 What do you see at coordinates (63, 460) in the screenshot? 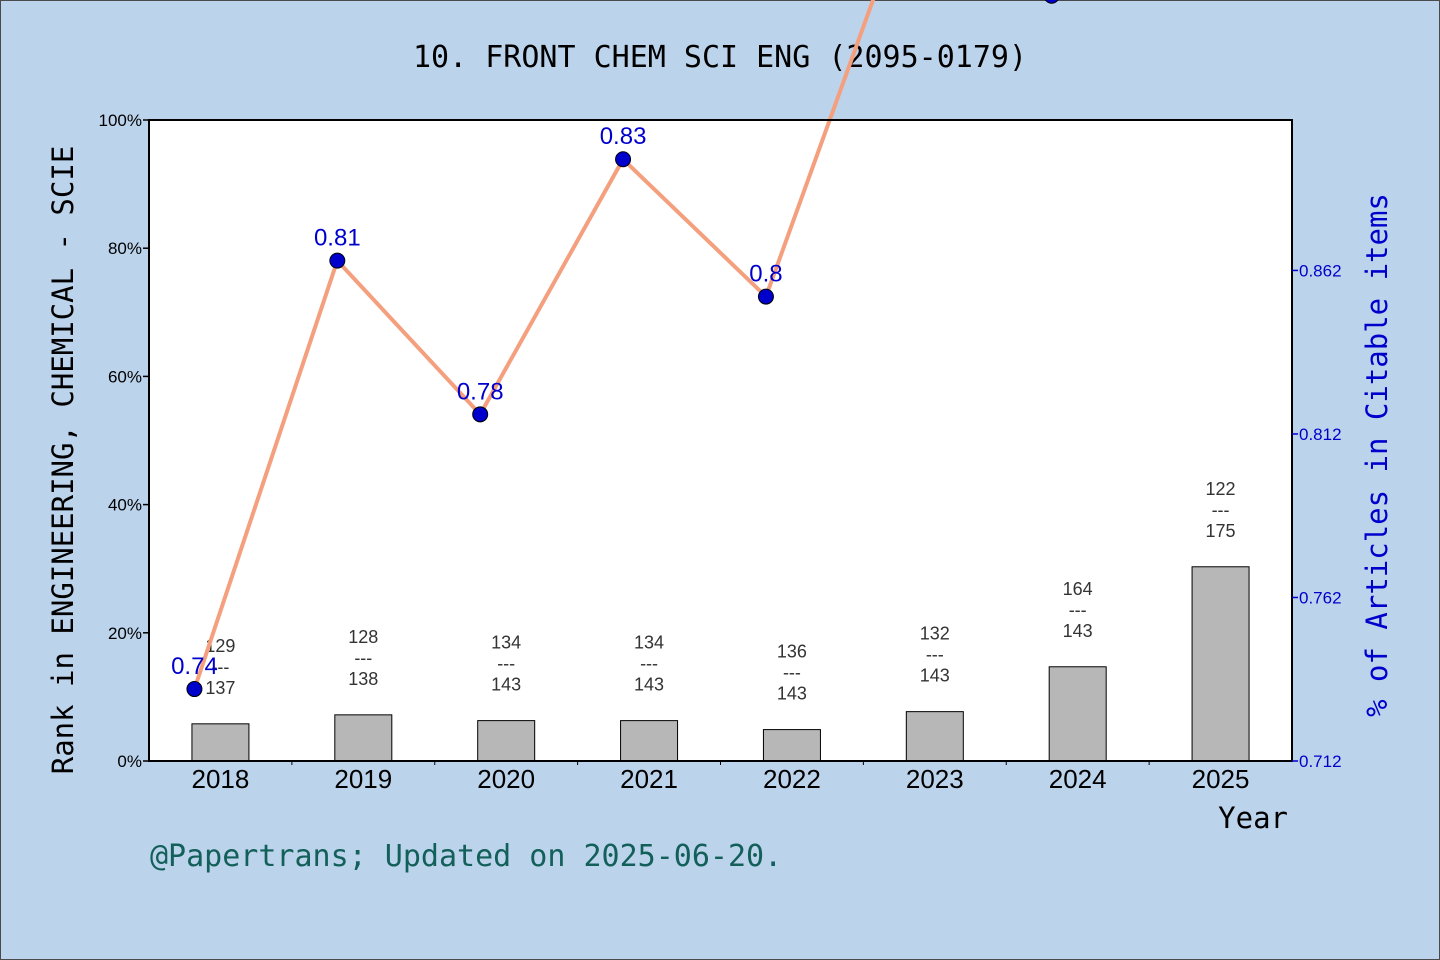
I see `y-axis-left-label: Rank in ENGINEERING, CHEMICAL - SCIE` at bounding box center [63, 460].